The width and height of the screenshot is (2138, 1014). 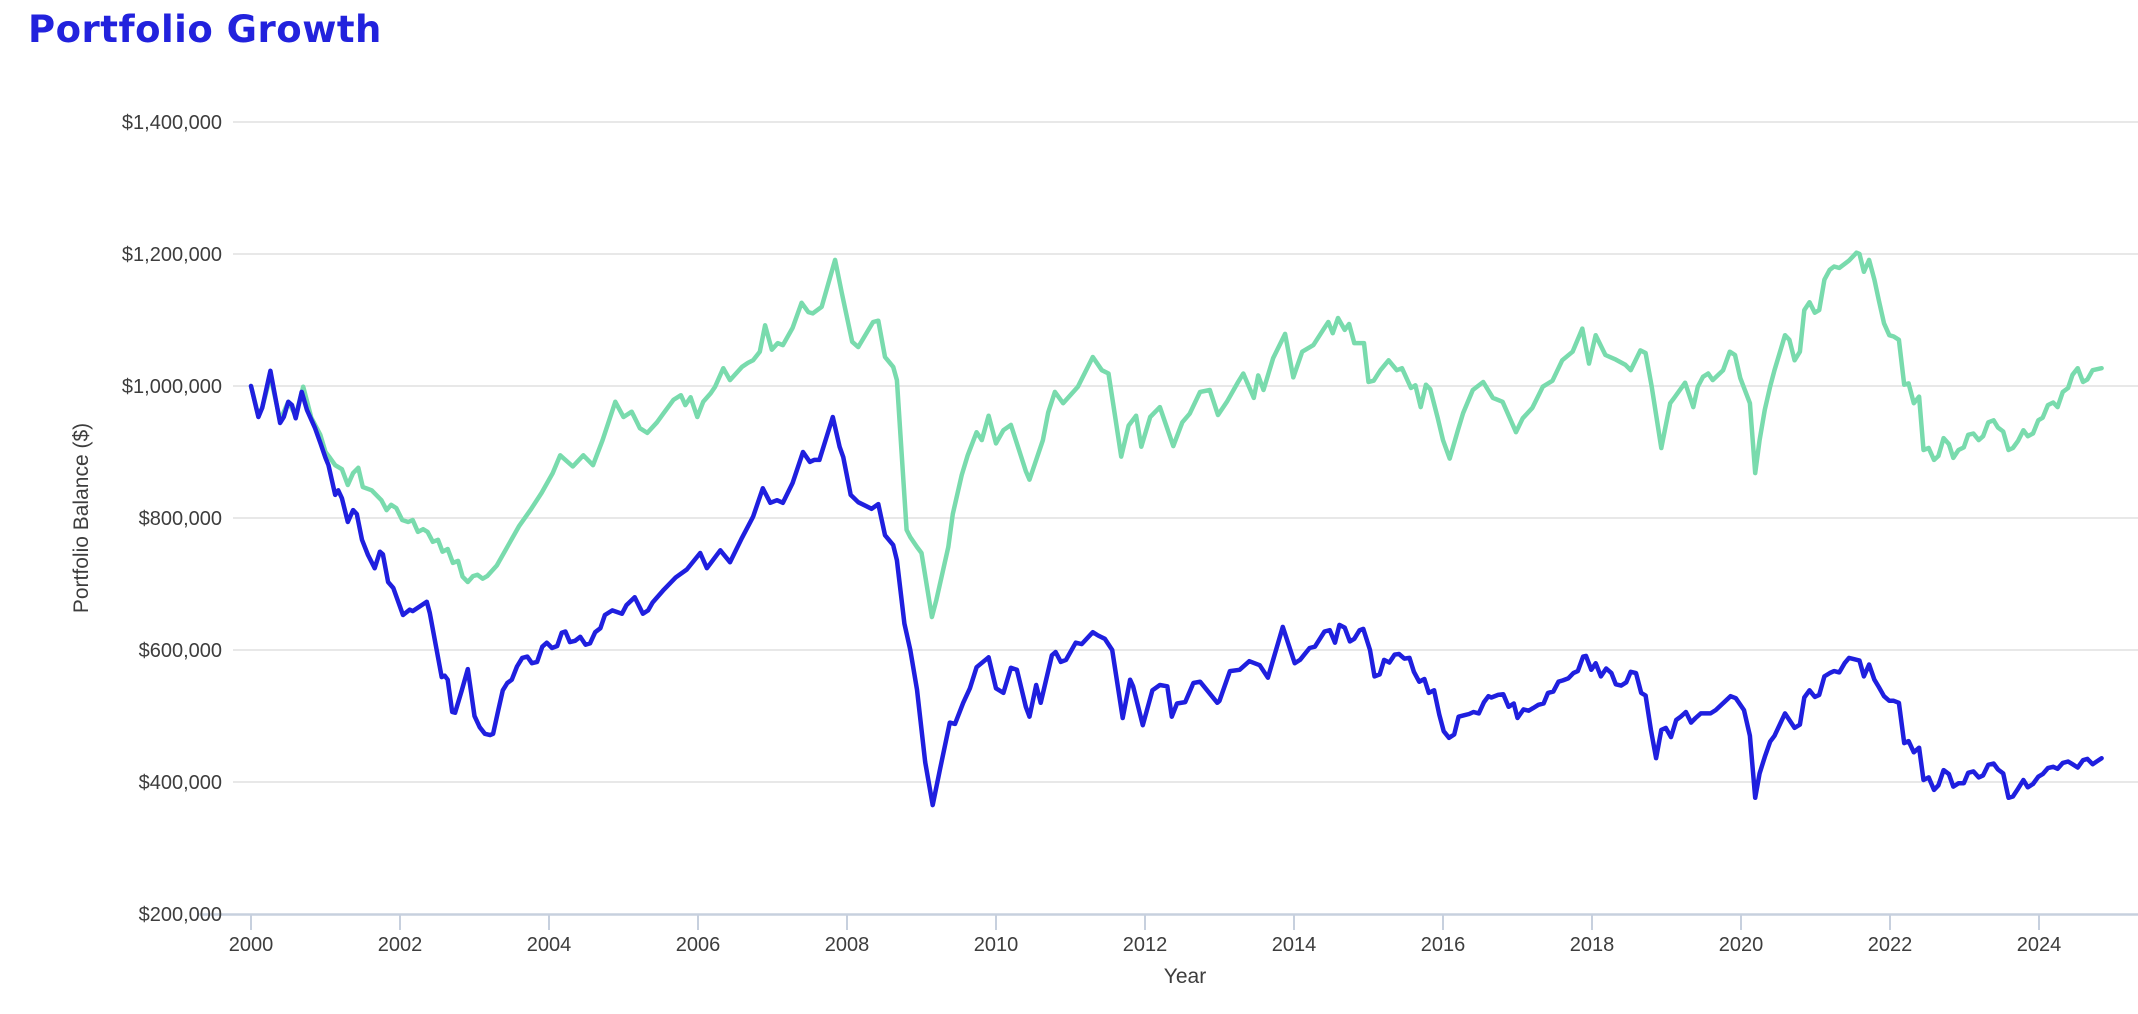 I want to click on y-tick-label: $1,200,000, so click(x=172, y=255).